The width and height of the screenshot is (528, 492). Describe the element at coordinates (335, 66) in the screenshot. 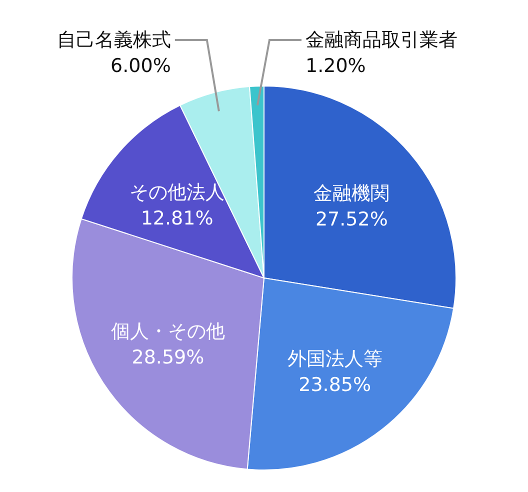

I see `data-label: 1.20%` at that location.